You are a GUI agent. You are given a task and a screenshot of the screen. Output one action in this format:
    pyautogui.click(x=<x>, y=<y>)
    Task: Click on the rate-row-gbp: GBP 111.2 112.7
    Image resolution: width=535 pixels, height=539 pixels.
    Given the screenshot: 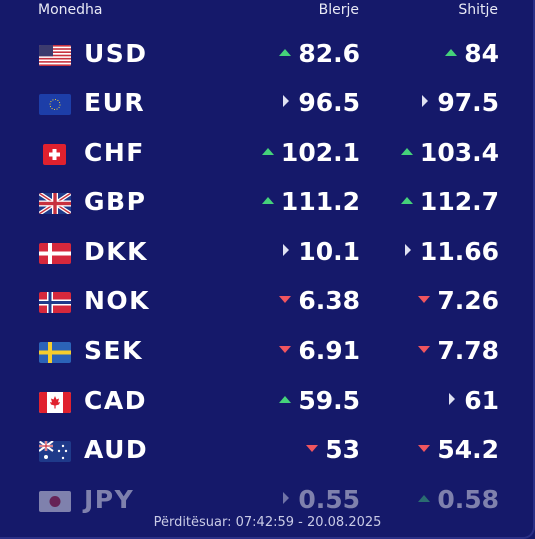 What is the action you would take?
    pyautogui.click(x=266, y=204)
    